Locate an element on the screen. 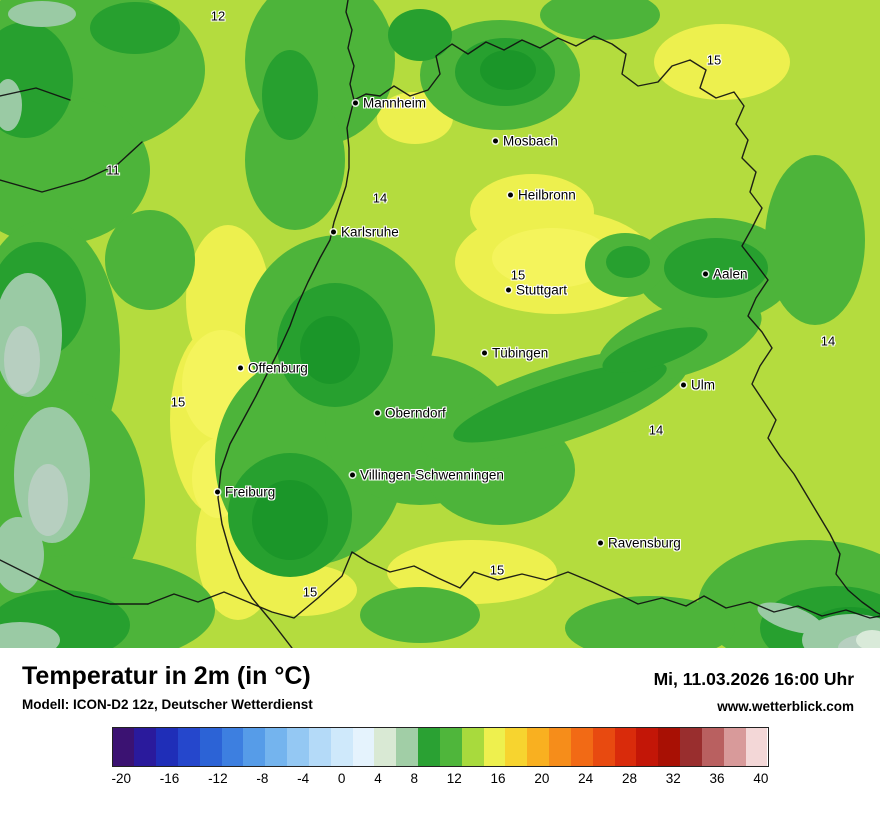 Image resolution: width=880 pixels, height=830 pixels. temperature-colorbar is located at coordinates (440, 747).